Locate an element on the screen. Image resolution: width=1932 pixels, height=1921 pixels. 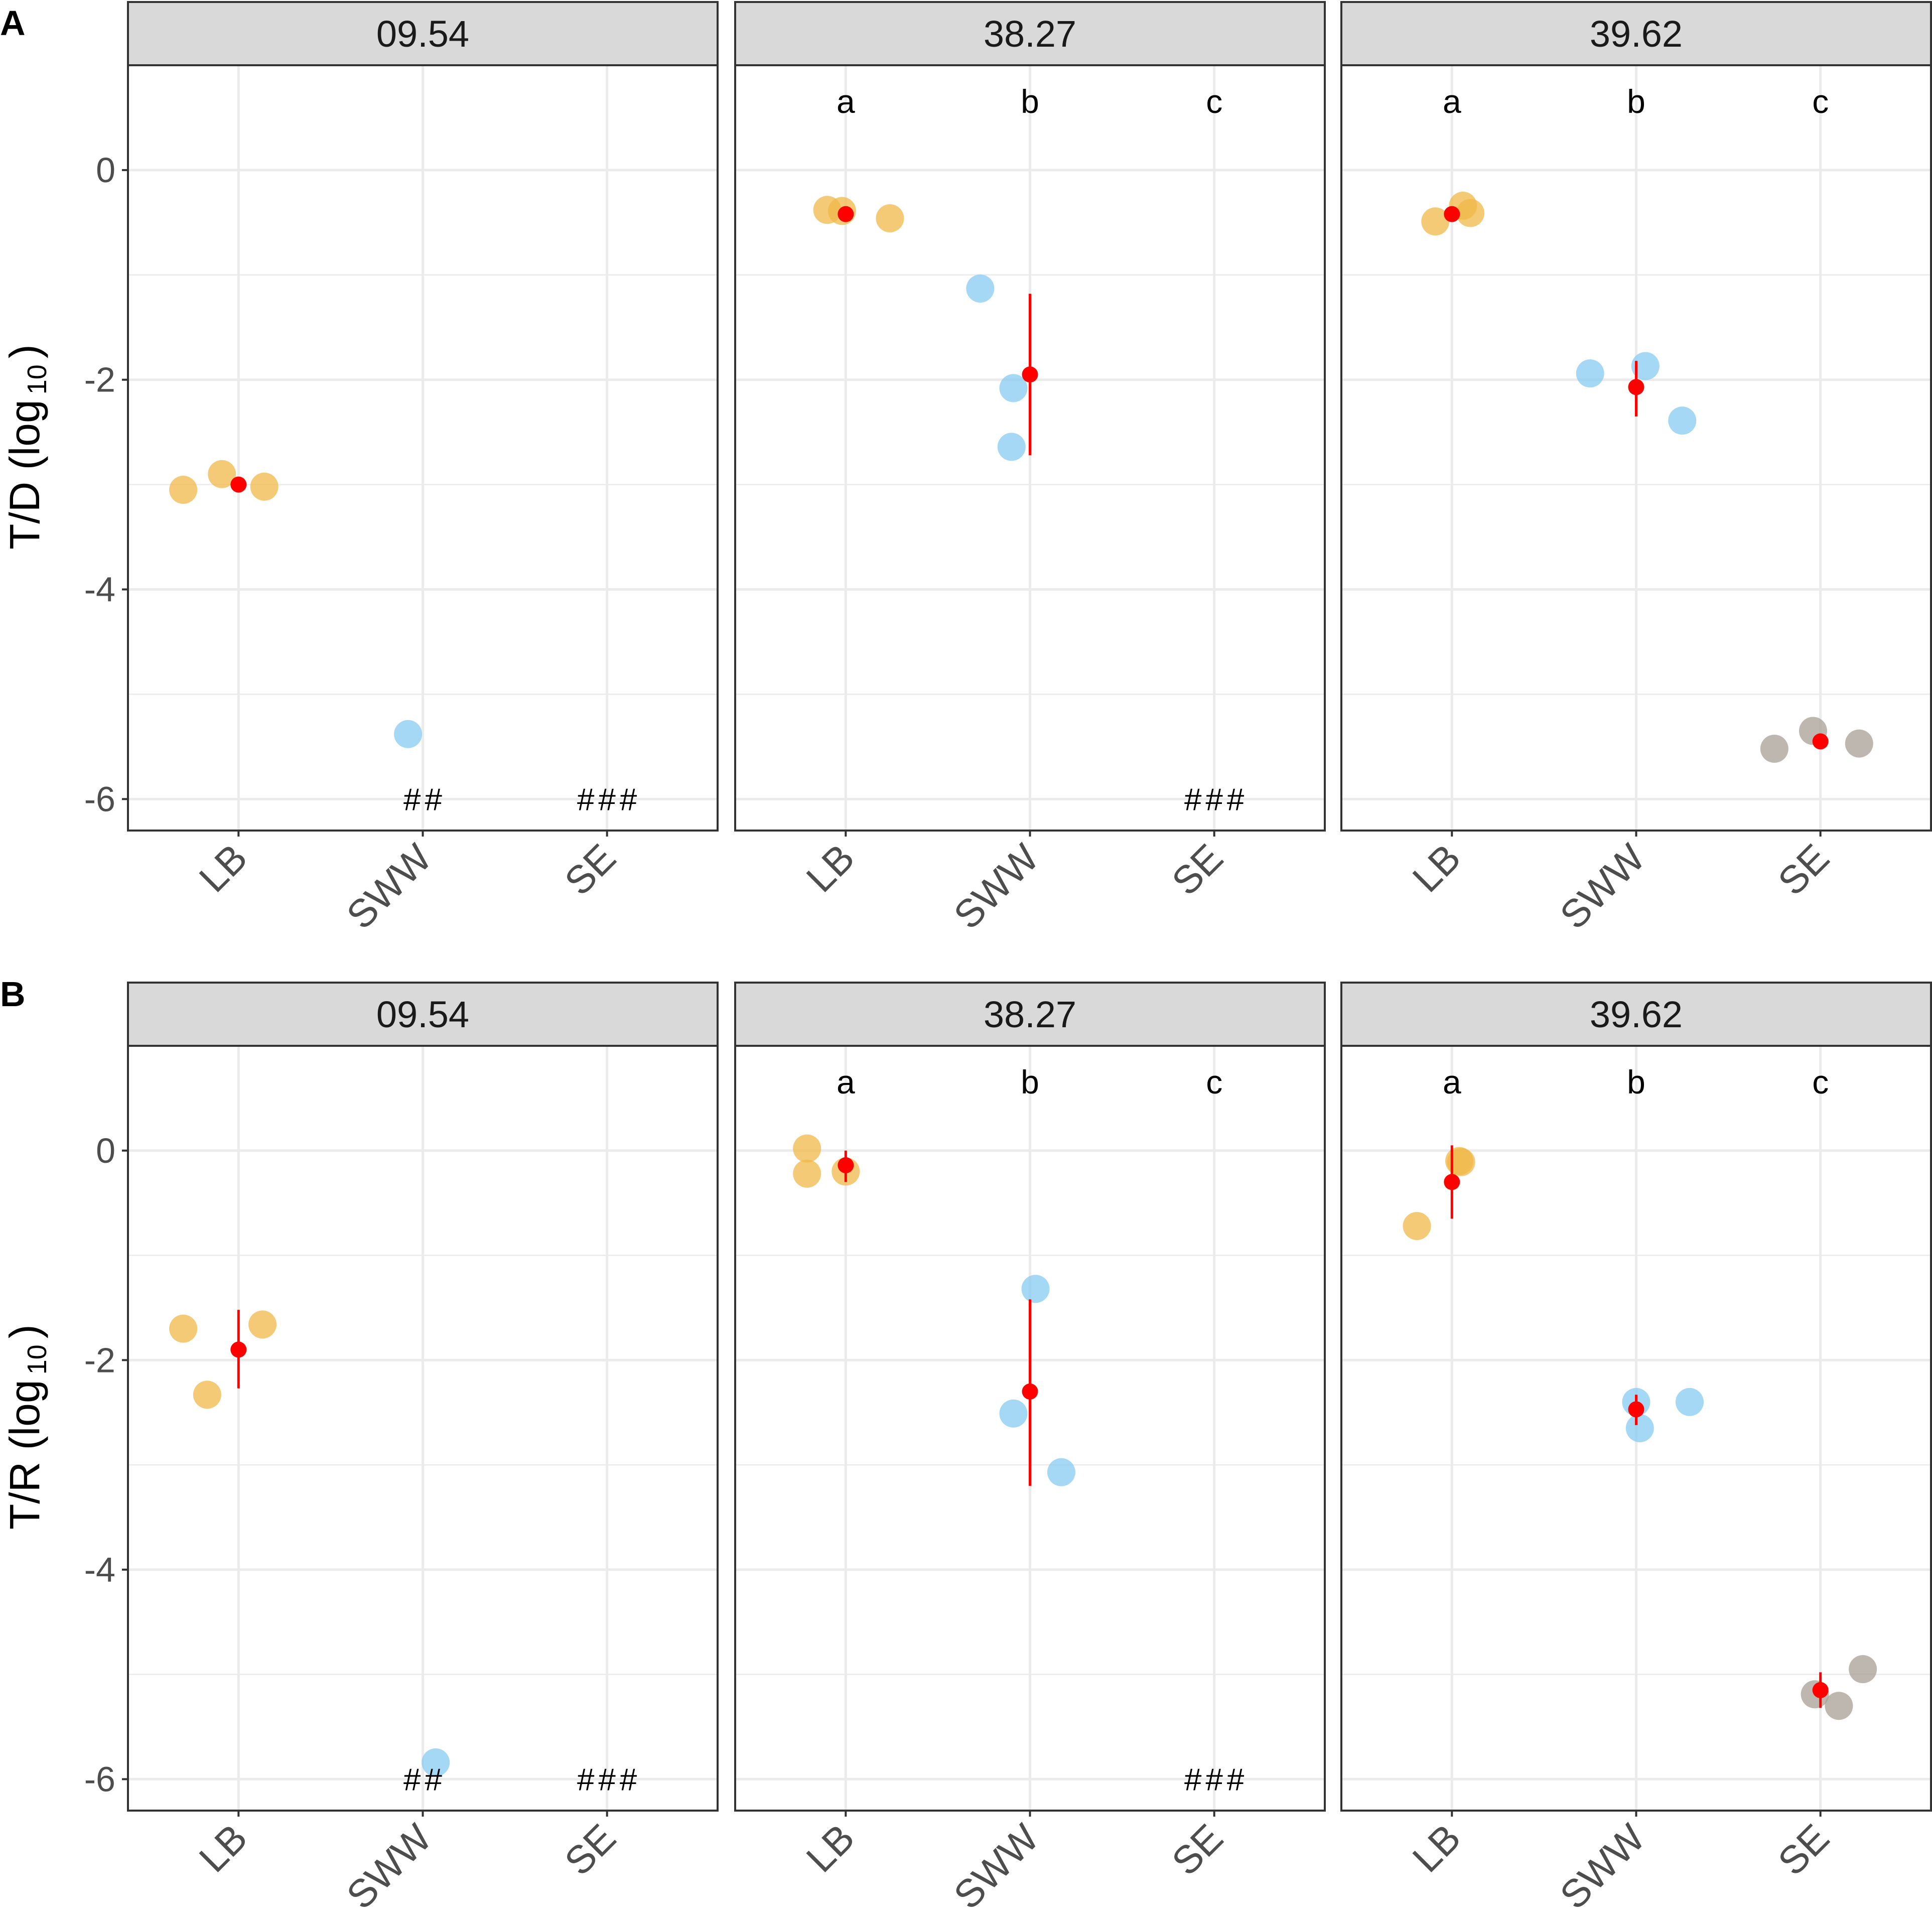
y-axis-title-main: T/R (log is located at coordinates (24, 1455).